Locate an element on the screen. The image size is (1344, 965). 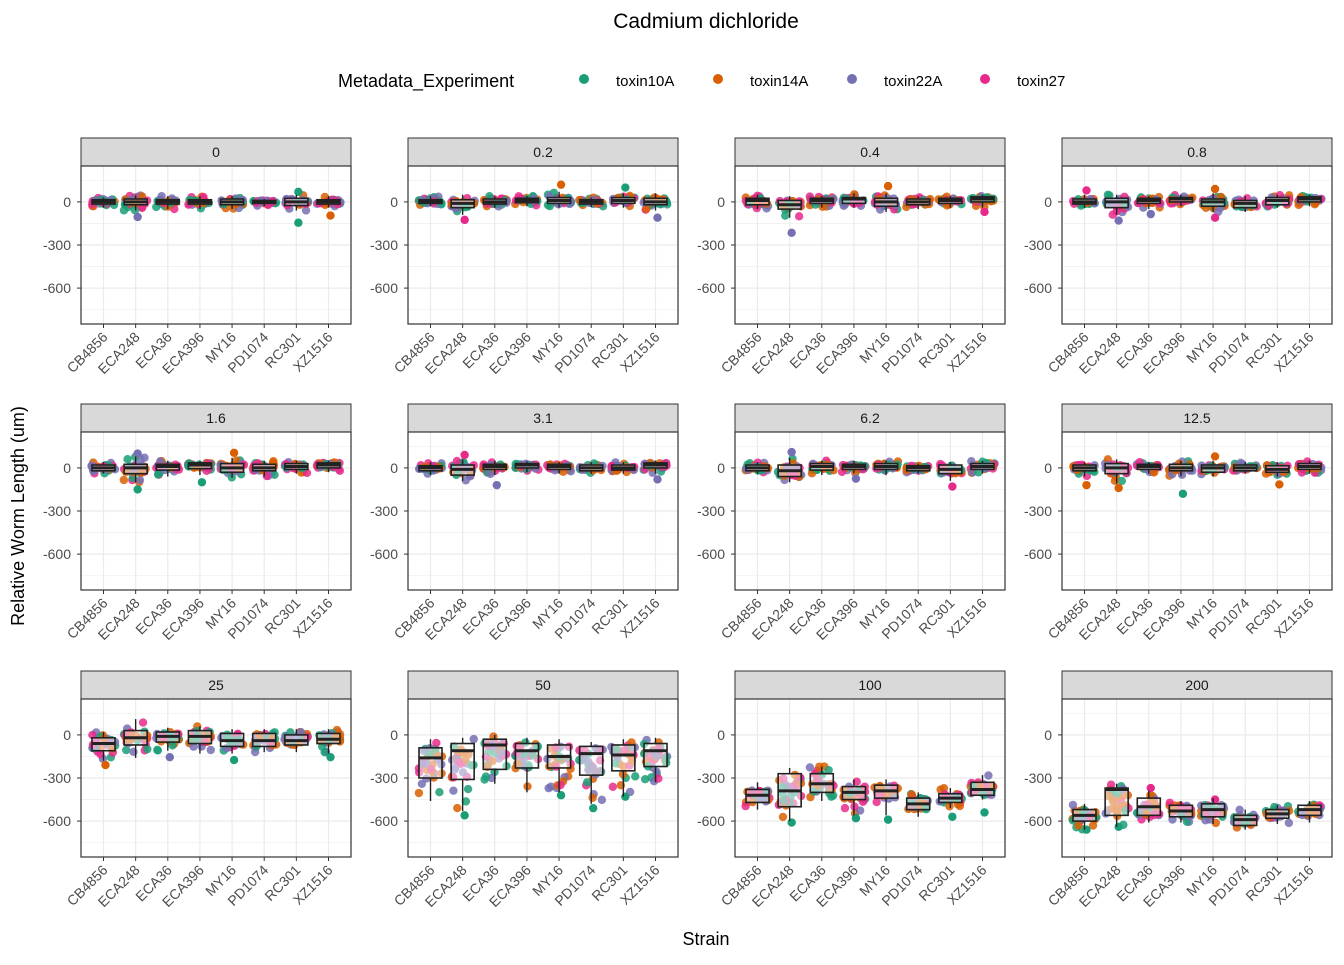
box-ECA396 is located at coordinates (527, 755).